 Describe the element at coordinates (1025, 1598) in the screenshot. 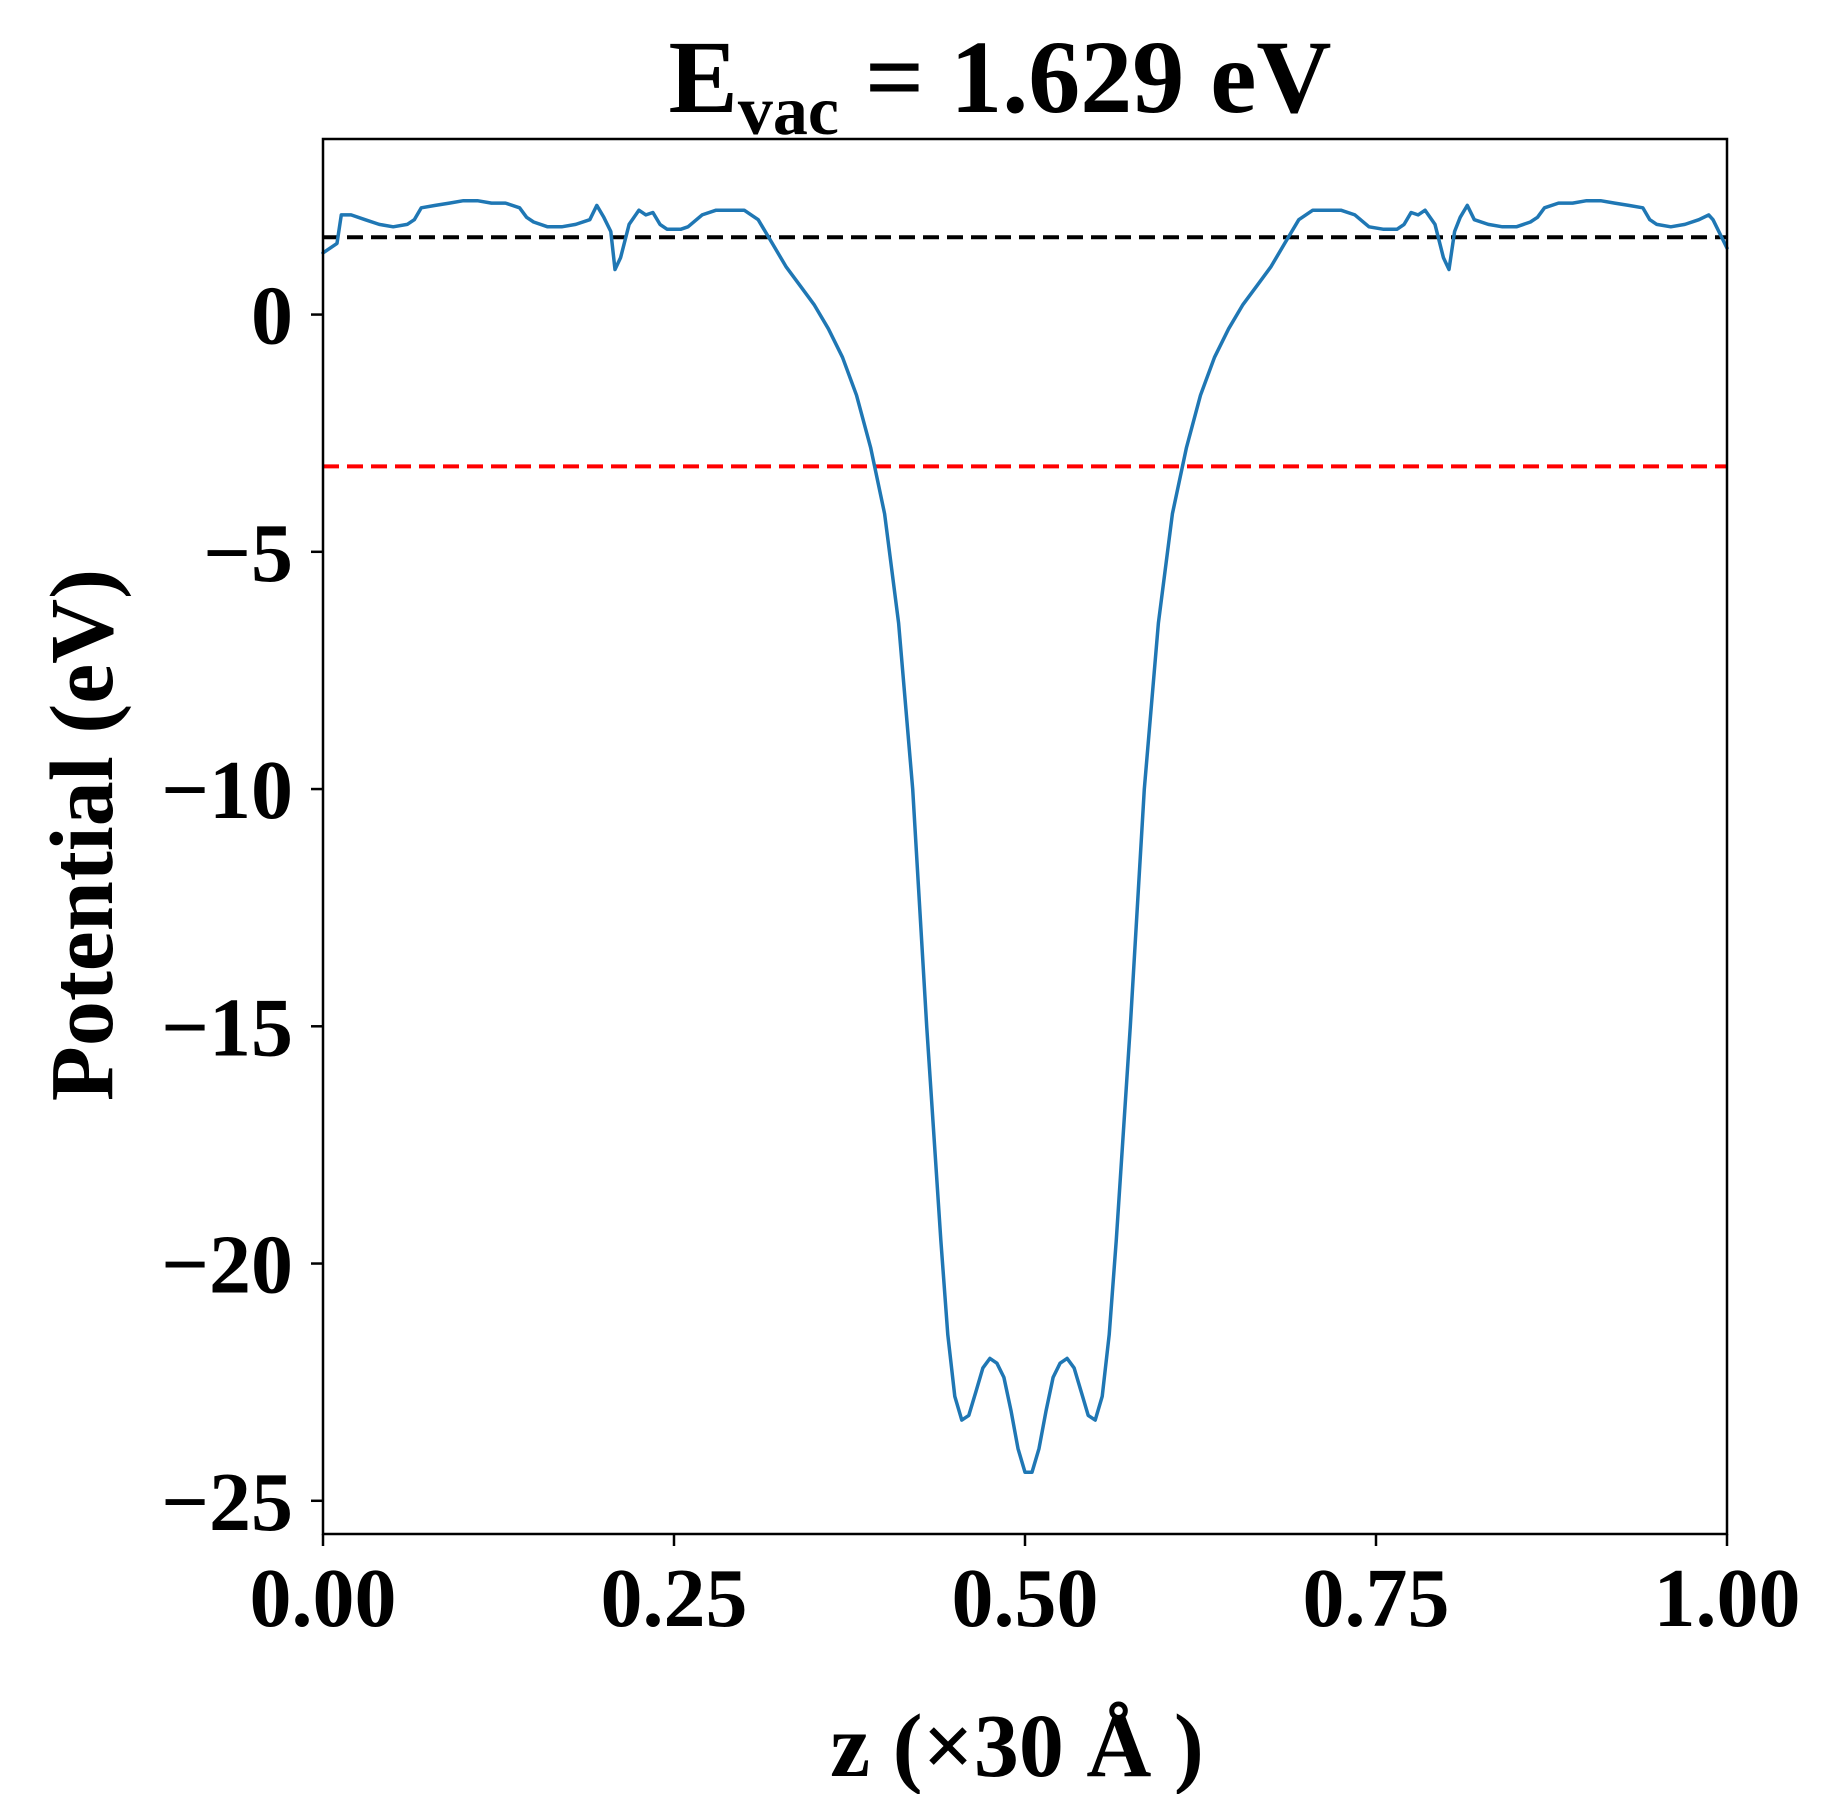

I see `x-tick-label-2: 0.50` at that location.